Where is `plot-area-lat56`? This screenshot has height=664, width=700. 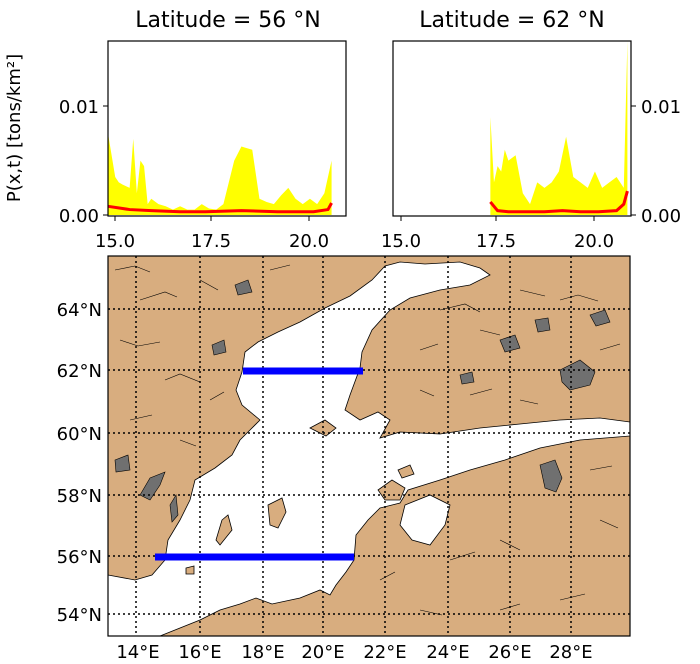 plot-area-lat56 is located at coordinates (220, 174).